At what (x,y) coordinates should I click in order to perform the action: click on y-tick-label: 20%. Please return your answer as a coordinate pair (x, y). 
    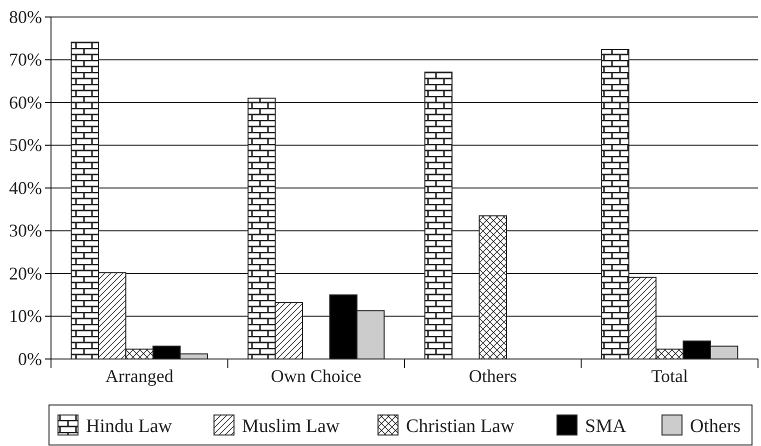
    Looking at the image, I should click on (25, 273).